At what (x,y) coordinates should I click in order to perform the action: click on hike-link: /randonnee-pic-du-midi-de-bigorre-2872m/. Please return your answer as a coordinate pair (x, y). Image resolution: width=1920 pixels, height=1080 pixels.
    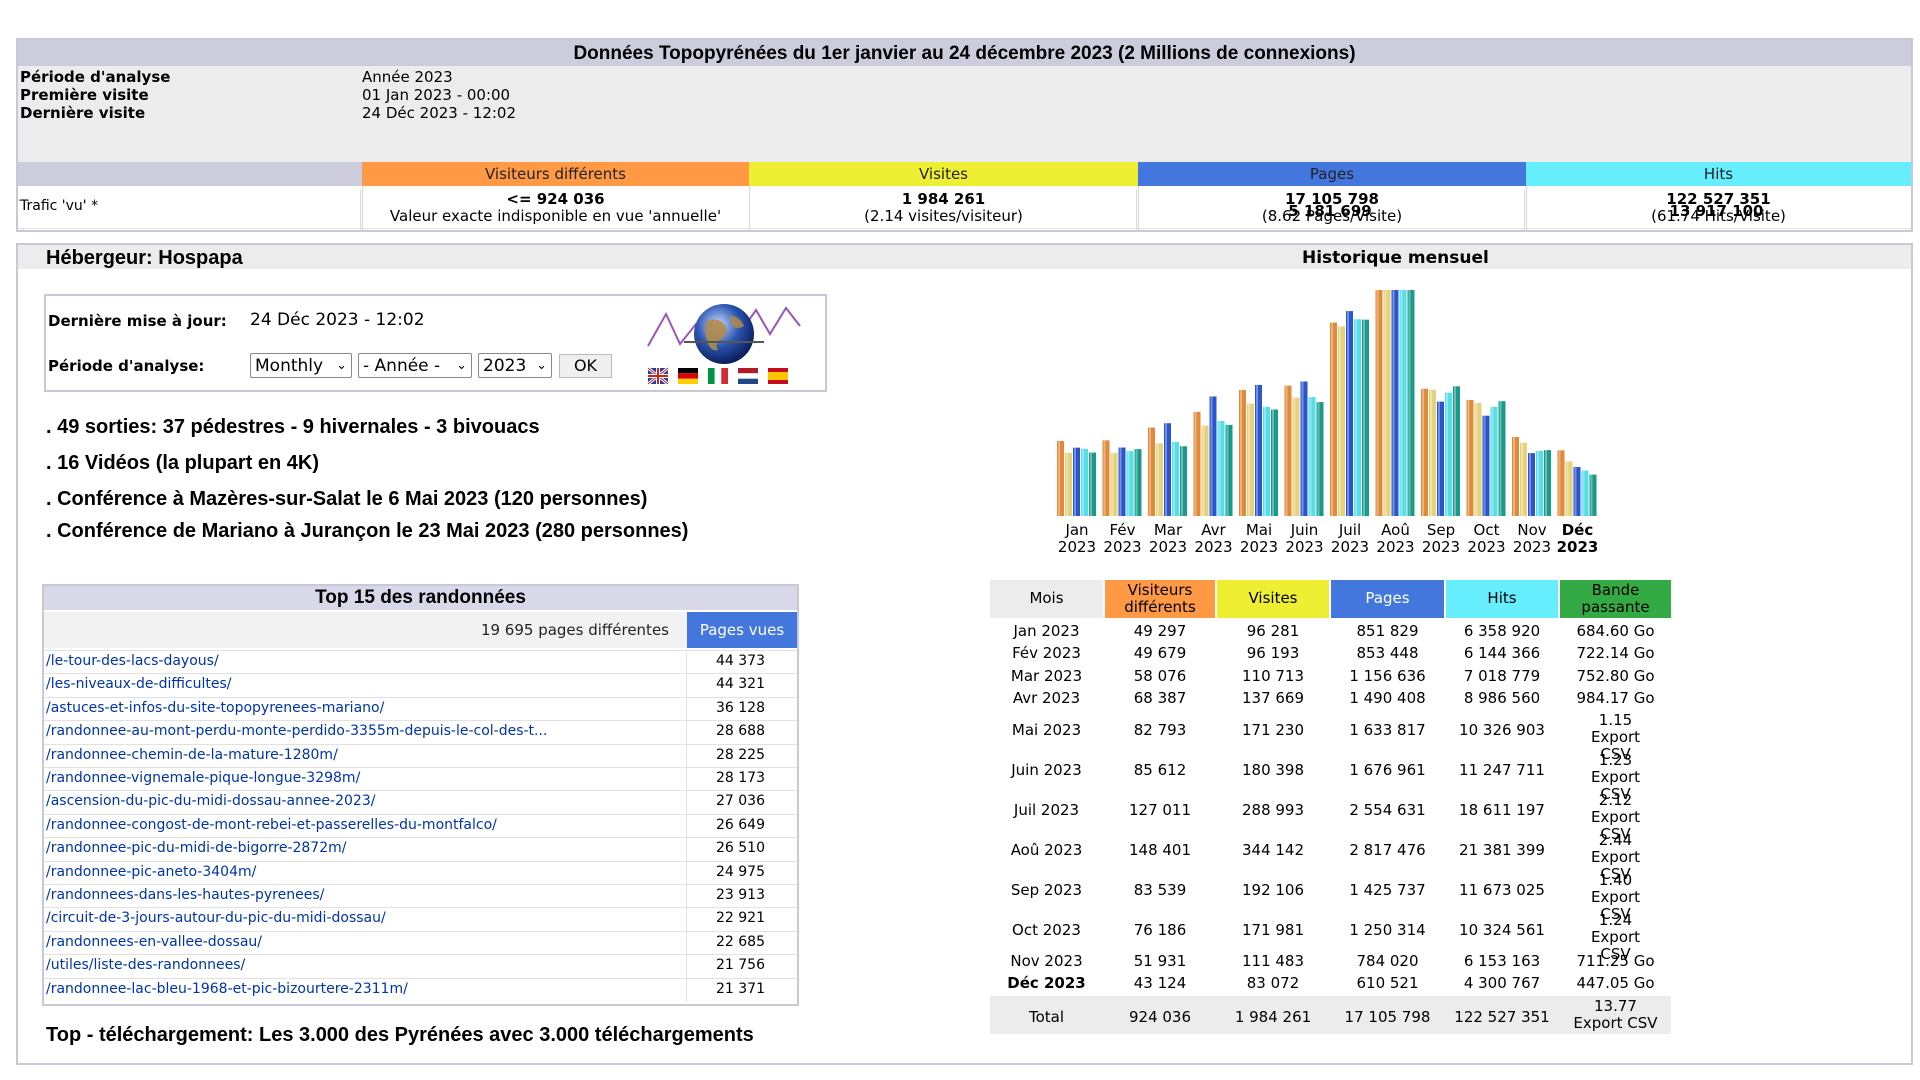
    Looking at the image, I should click on (196, 848).